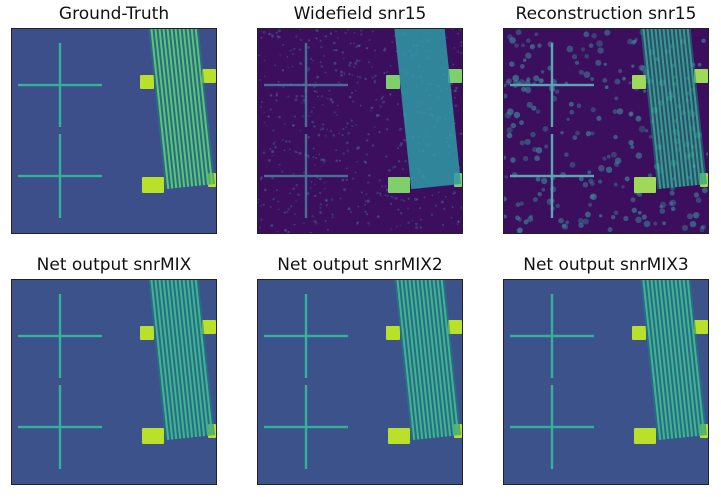 The width and height of the screenshot is (721, 497). What do you see at coordinates (114, 131) in the screenshot?
I see `microscopy-image` at bounding box center [114, 131].